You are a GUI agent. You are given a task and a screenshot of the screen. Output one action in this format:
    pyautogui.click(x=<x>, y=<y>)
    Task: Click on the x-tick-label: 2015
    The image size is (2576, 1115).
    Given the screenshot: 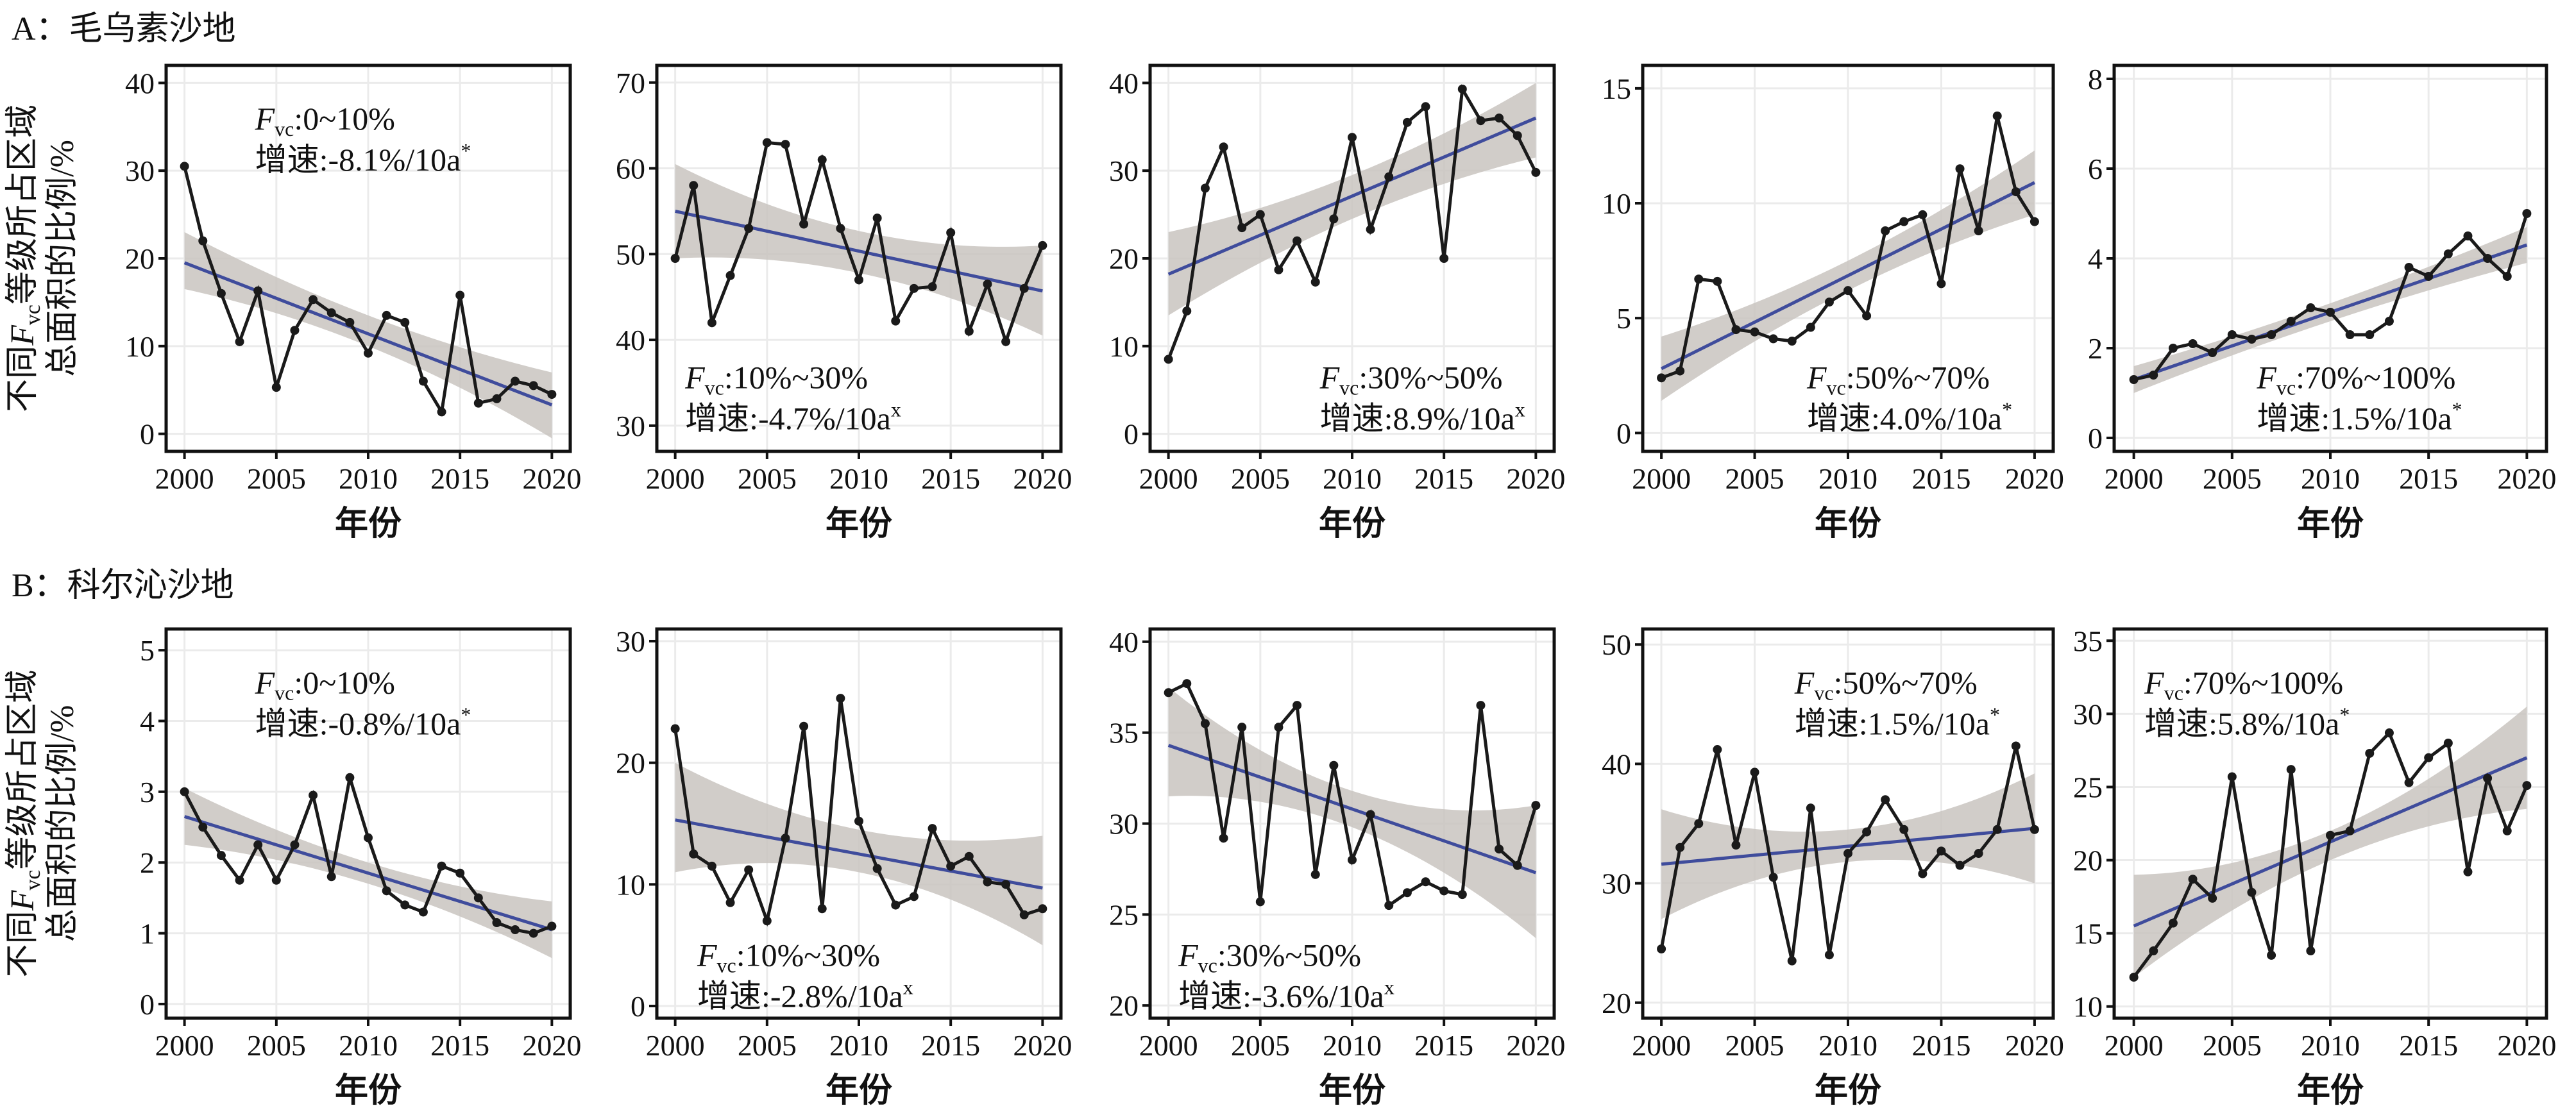 What is the action you would take?
    pyautogui.click(x=2428, y=479)
    